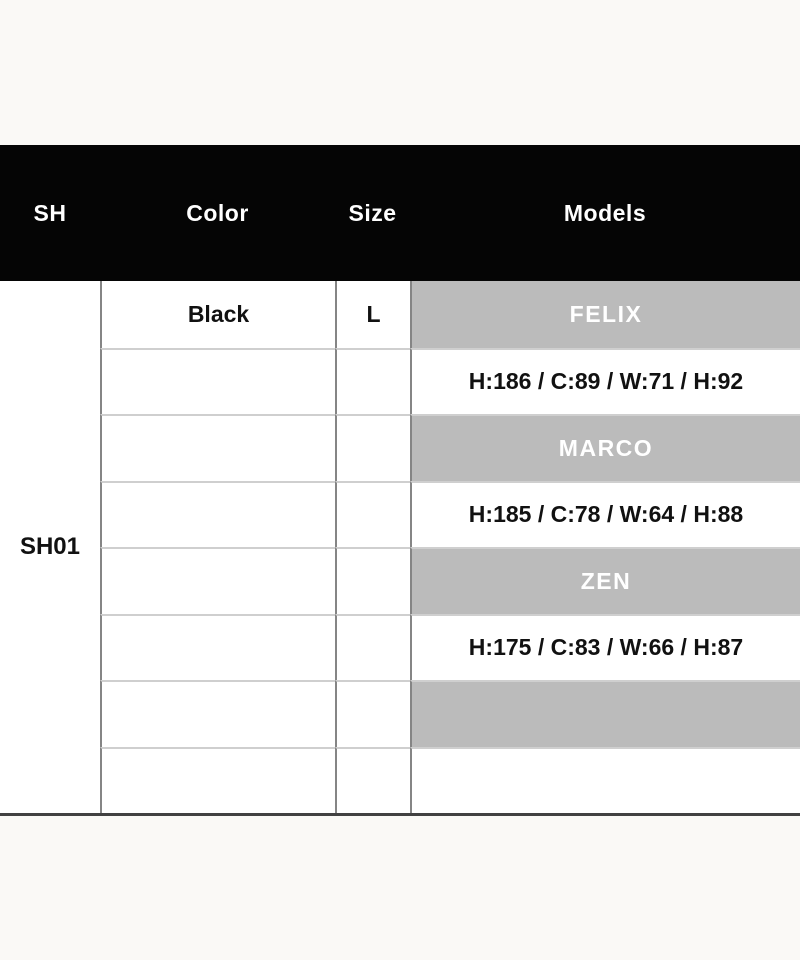 The image size is (800, 960). I want to click on model-band-empty, so click(605, 713).